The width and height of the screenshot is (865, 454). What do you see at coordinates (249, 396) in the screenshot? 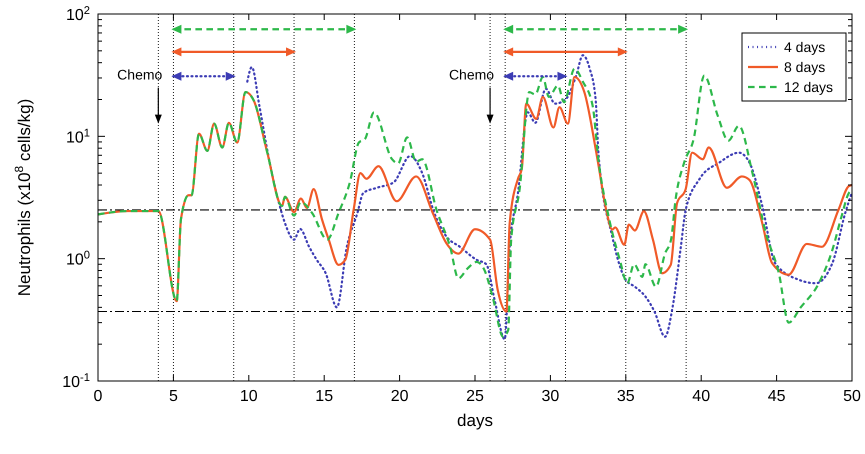
I see `x-tick-label: 10` at bounding box center [249, 396].